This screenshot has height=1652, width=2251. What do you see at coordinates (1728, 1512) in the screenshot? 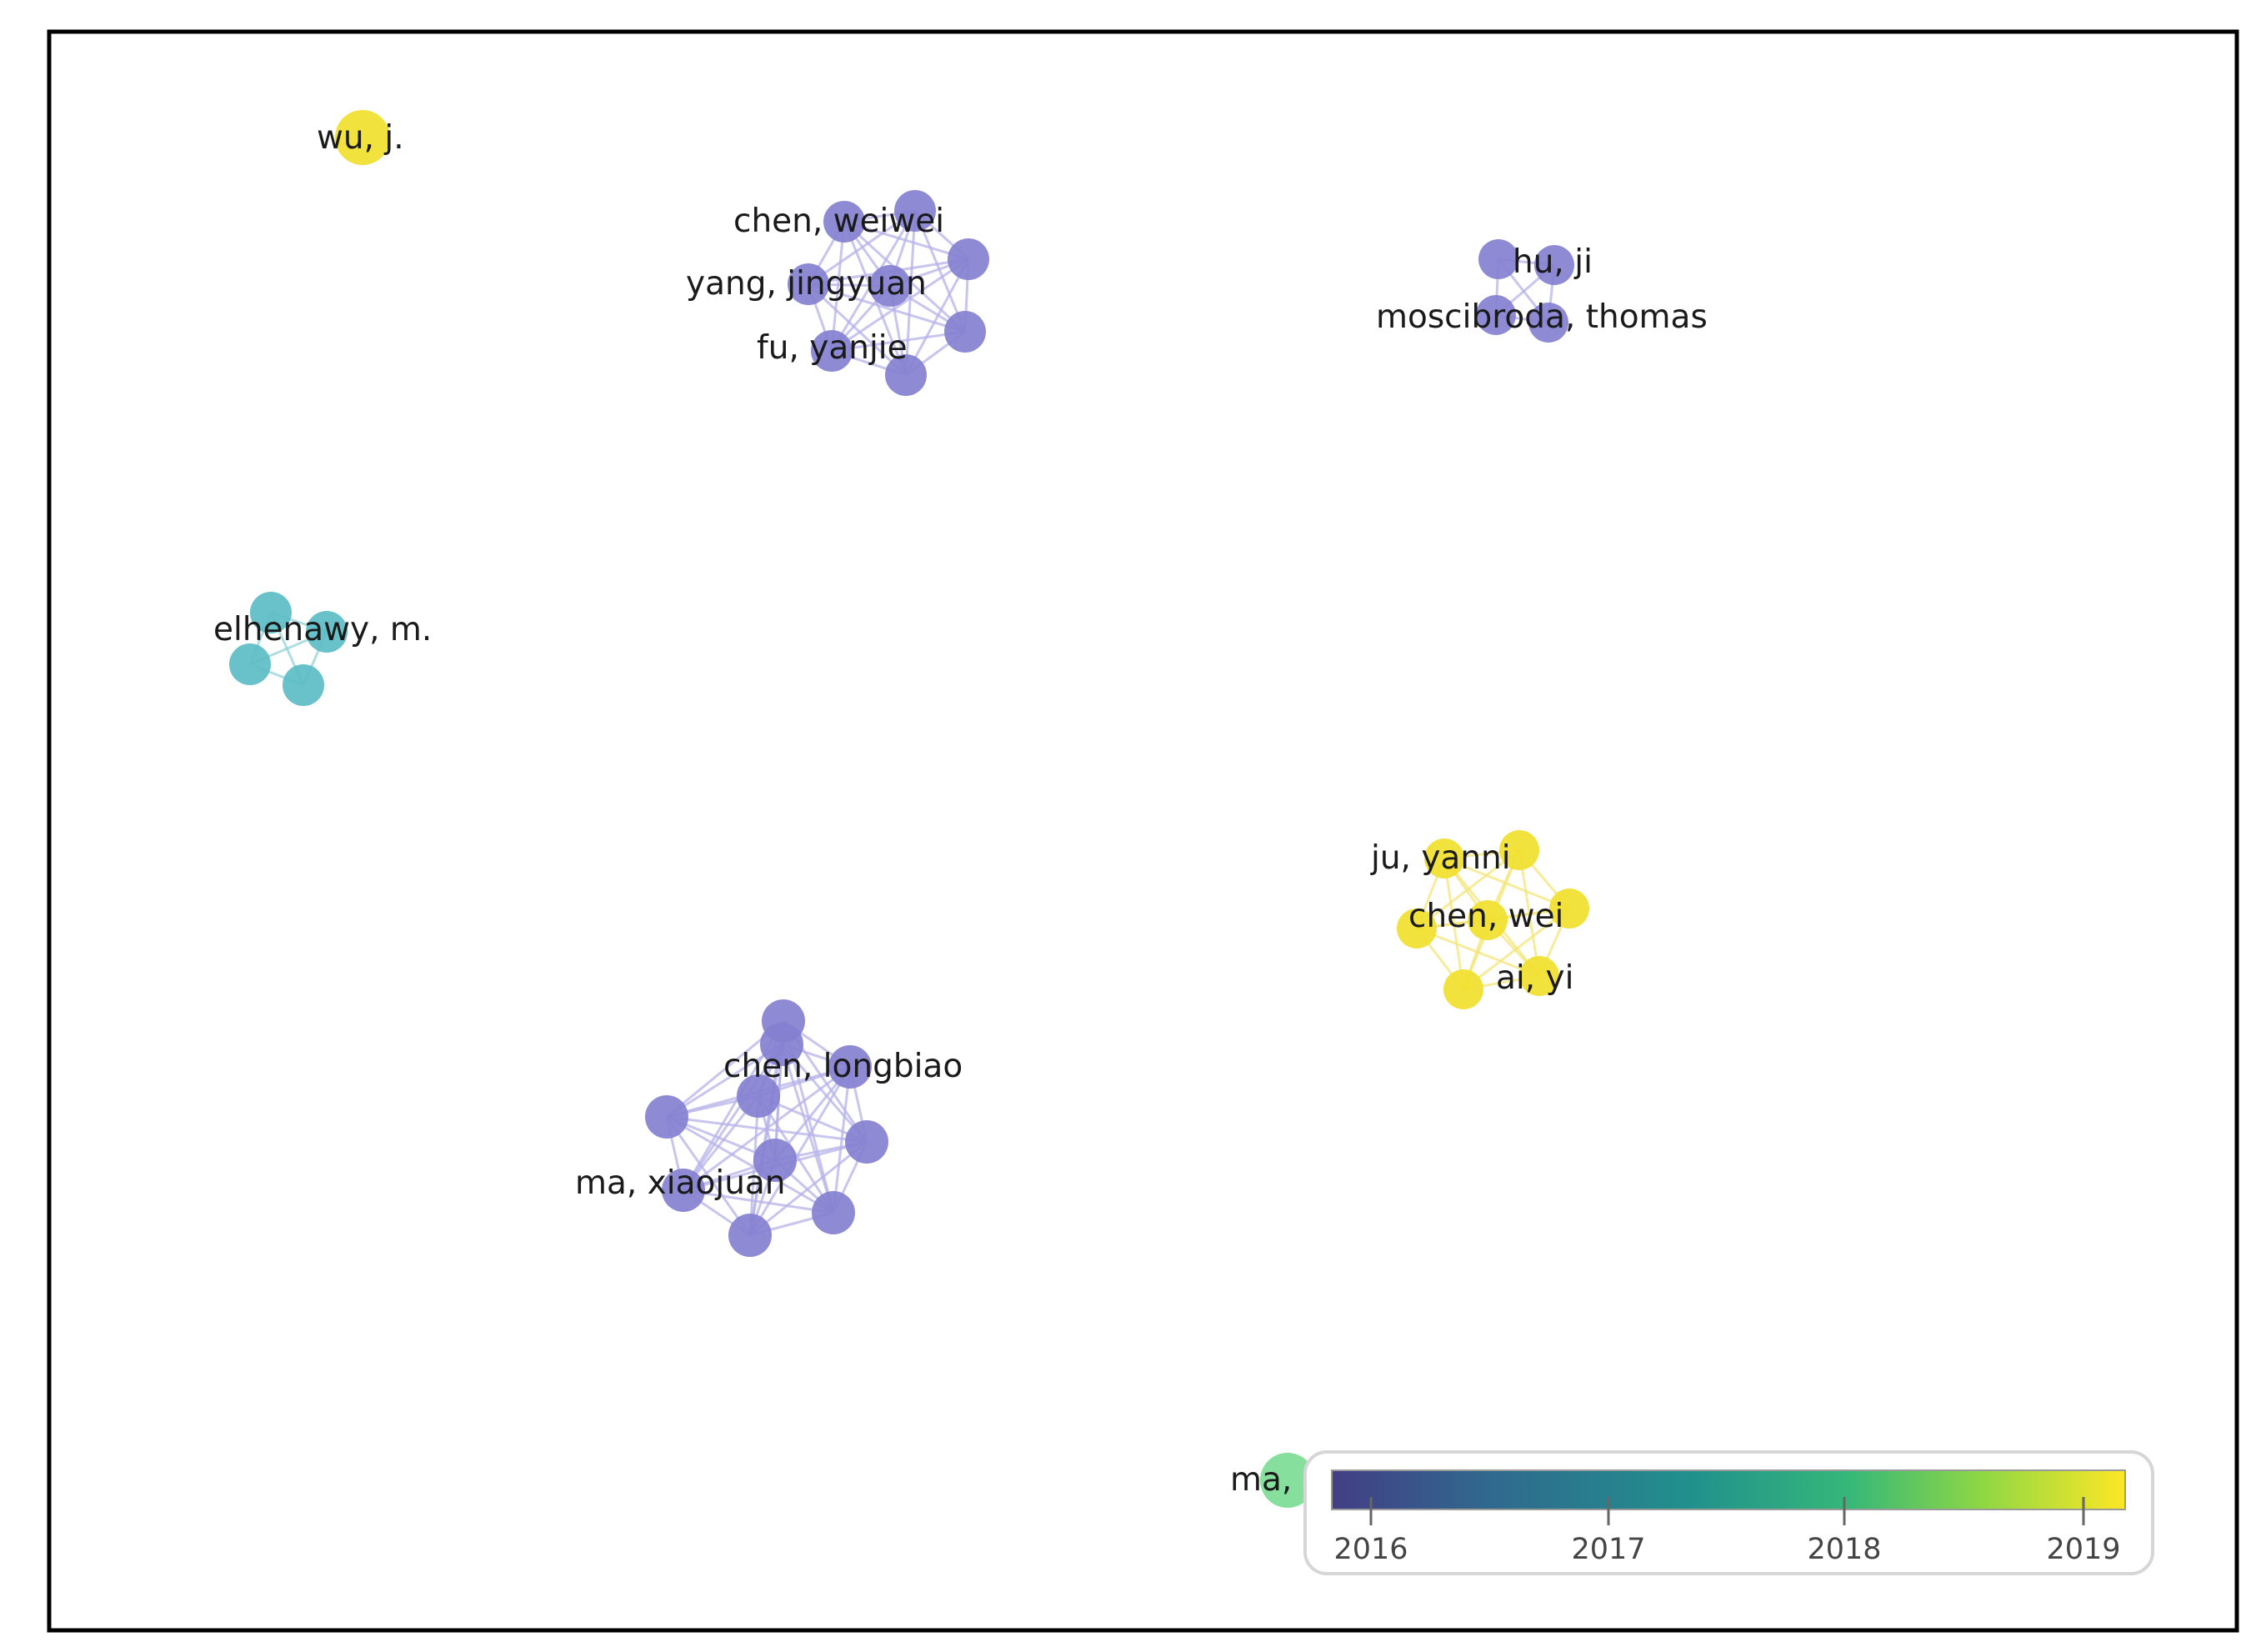
I see `year-legend: 2016 2017 2018 2019` at bounding box center [1728, 1512].